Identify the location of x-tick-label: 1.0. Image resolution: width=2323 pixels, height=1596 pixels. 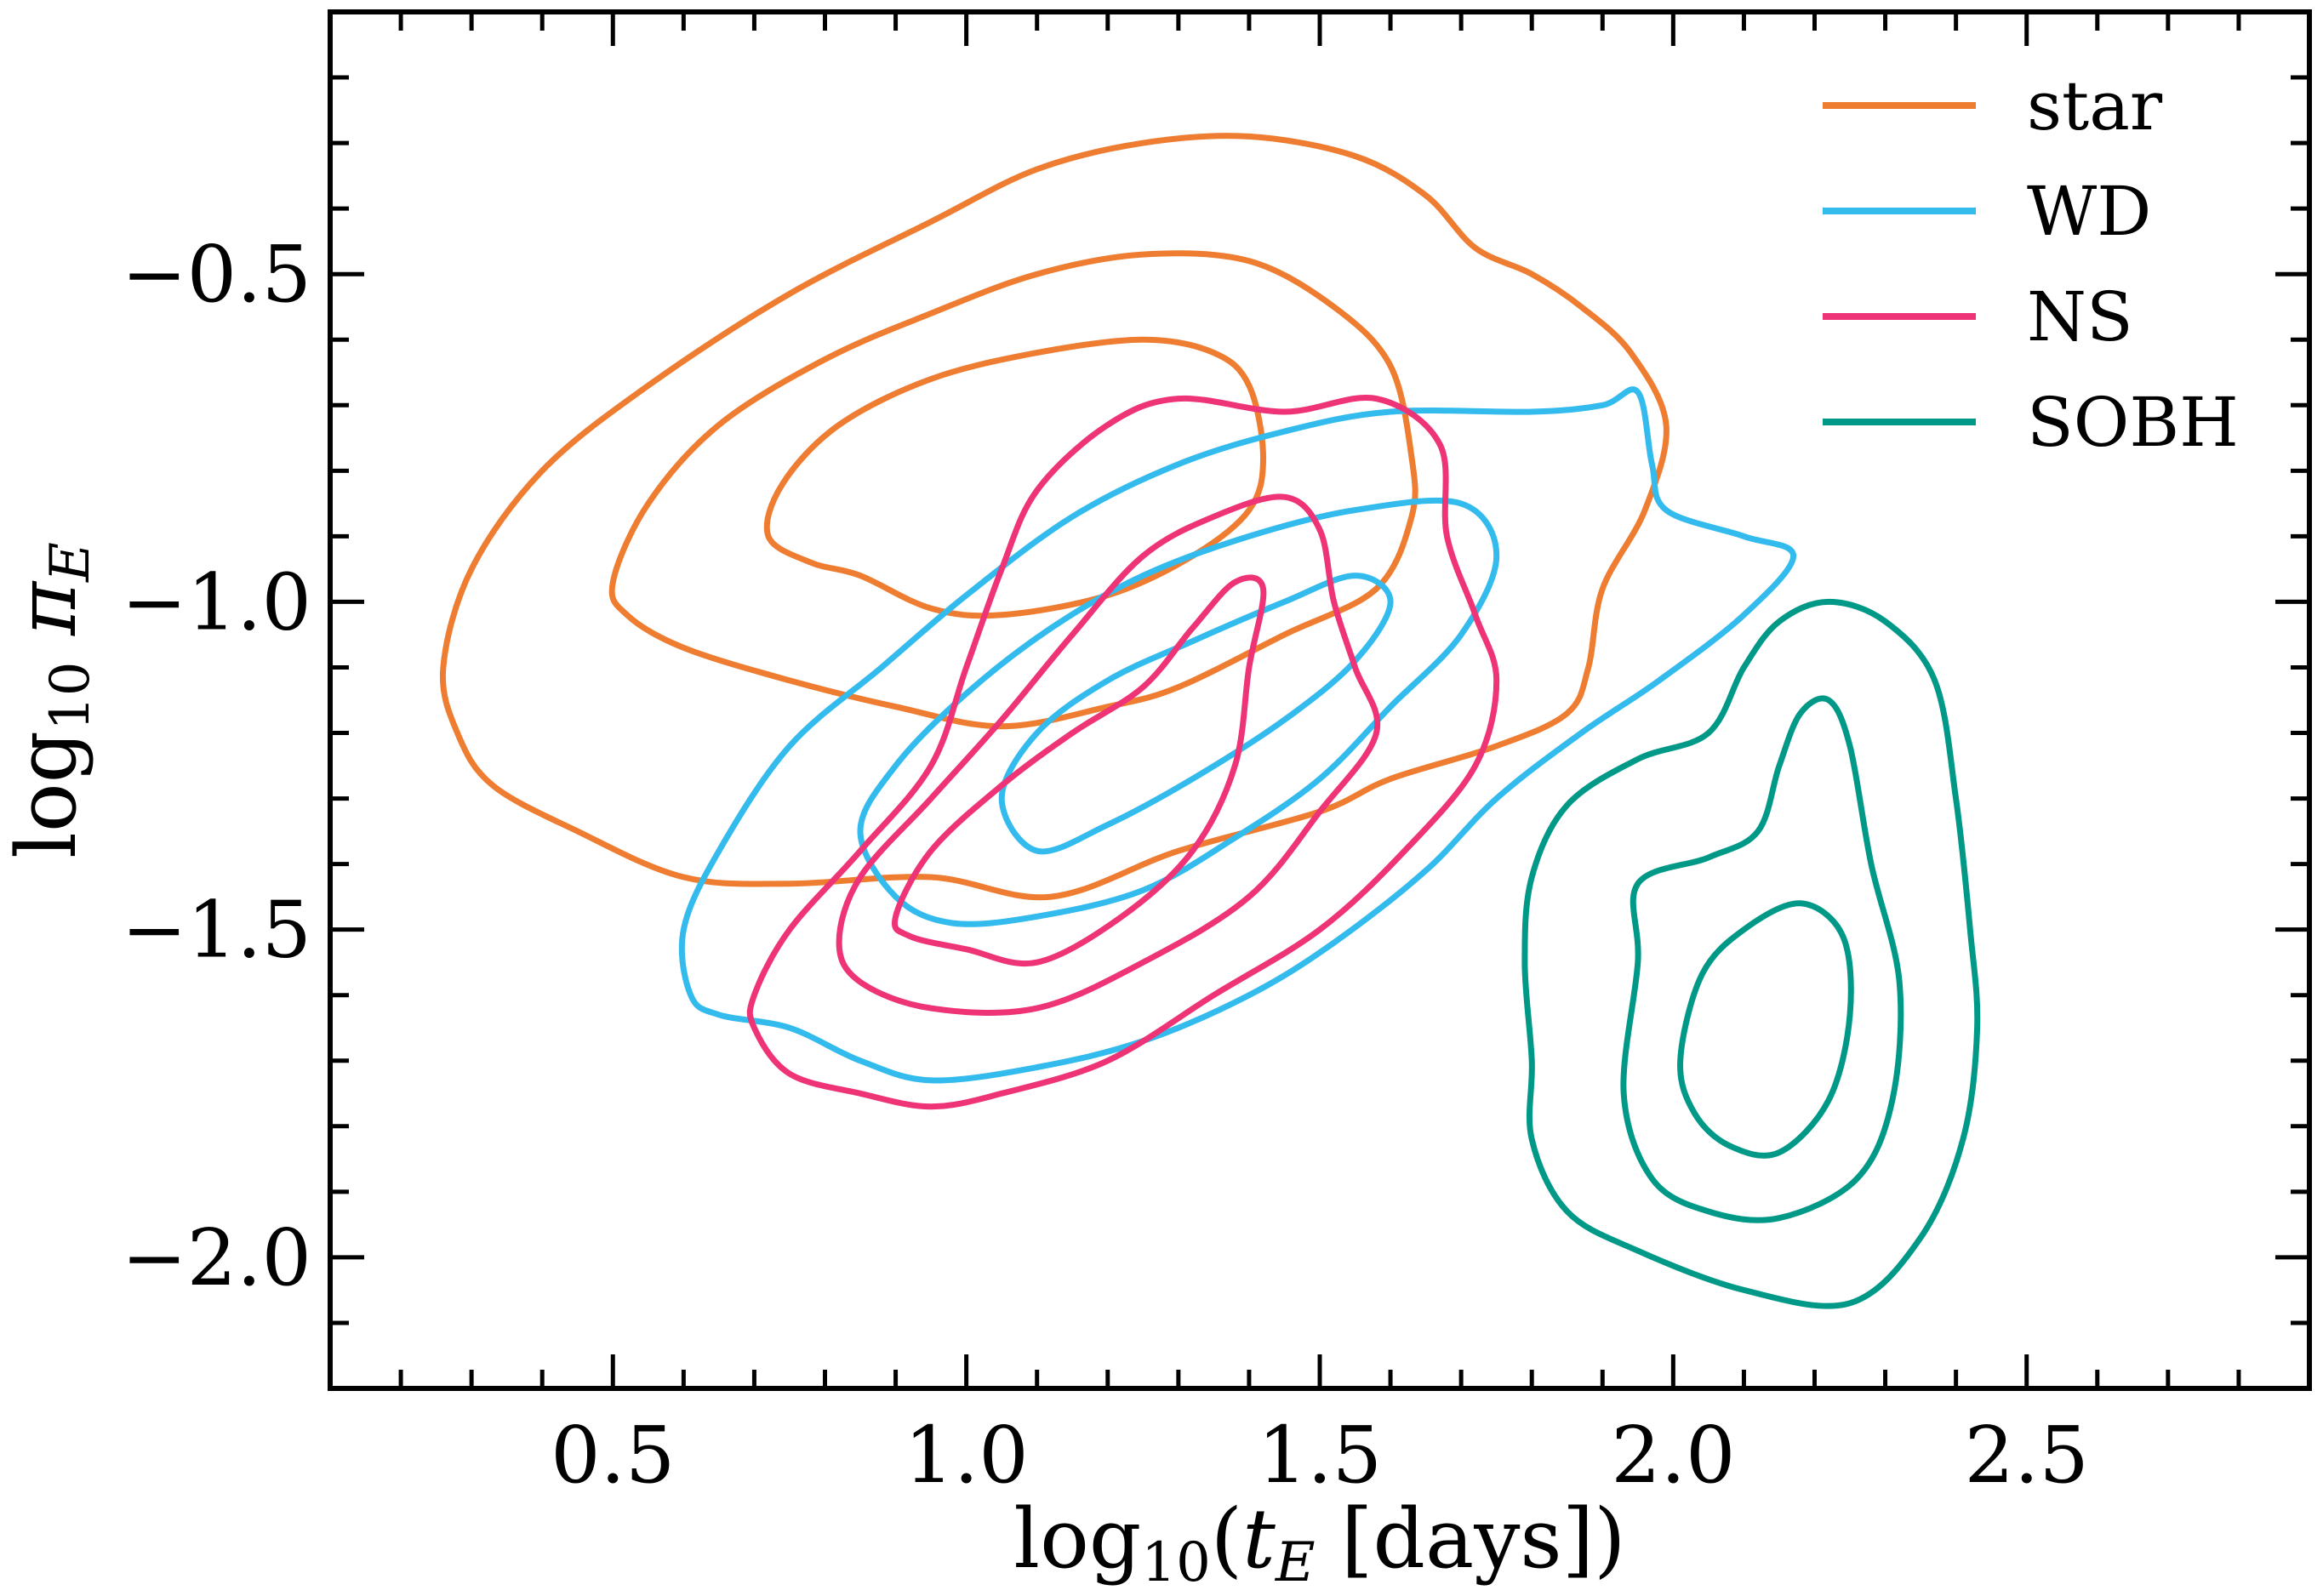
(966, 1456).